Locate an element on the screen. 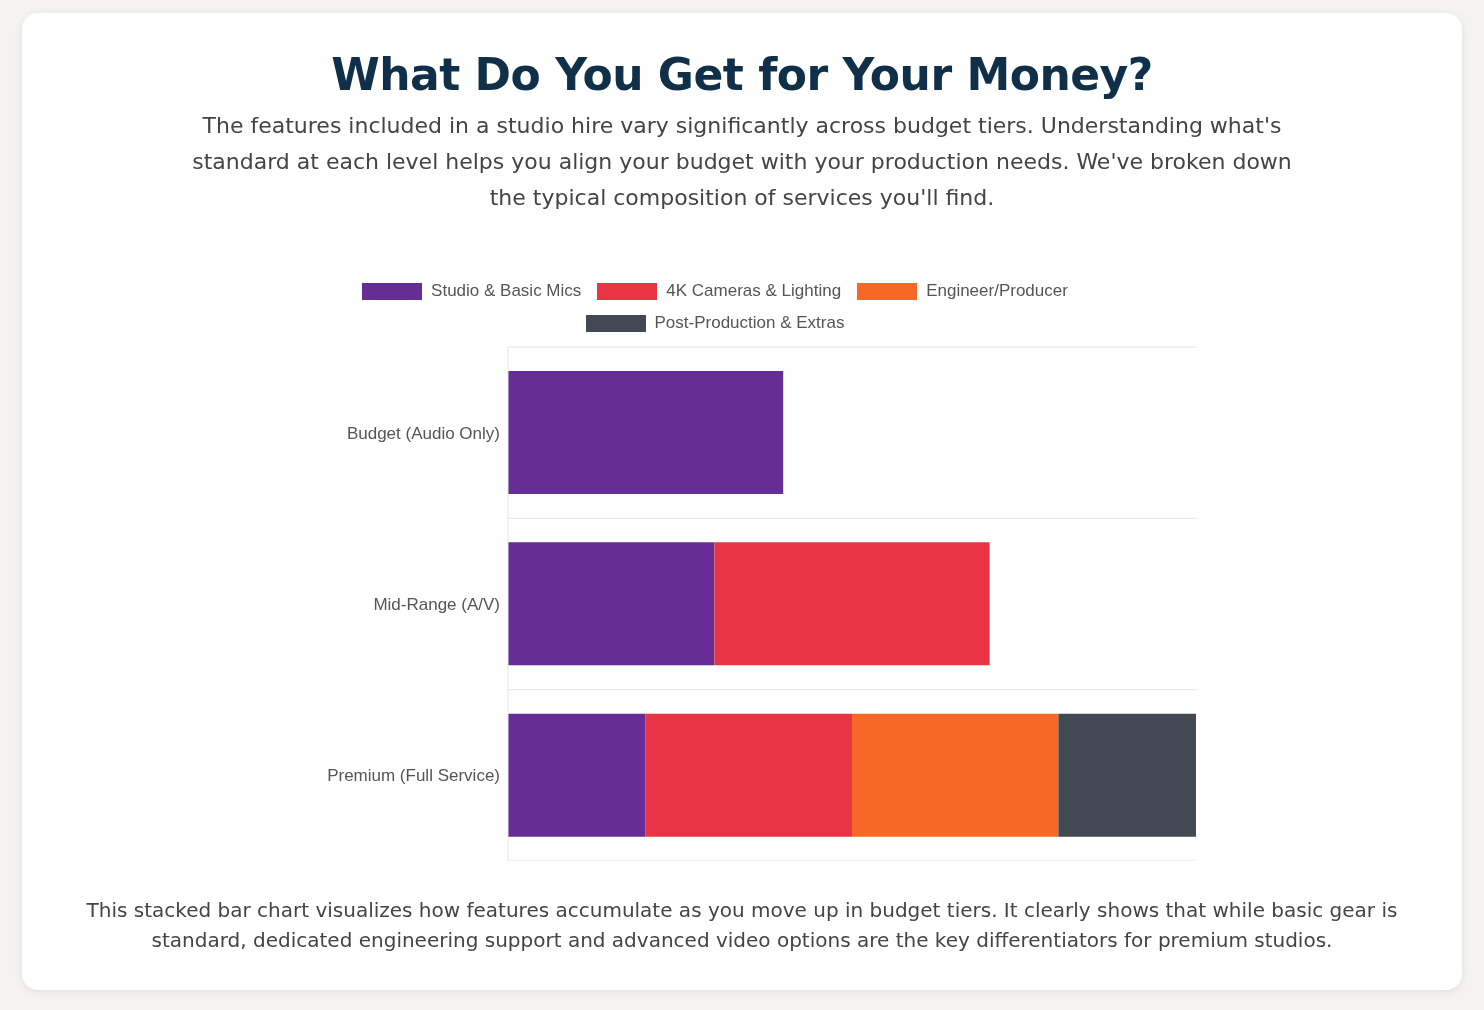 The image size is (1484, 1010). legend-label: Post-Production & Extras is located at coordinates (749, 323).